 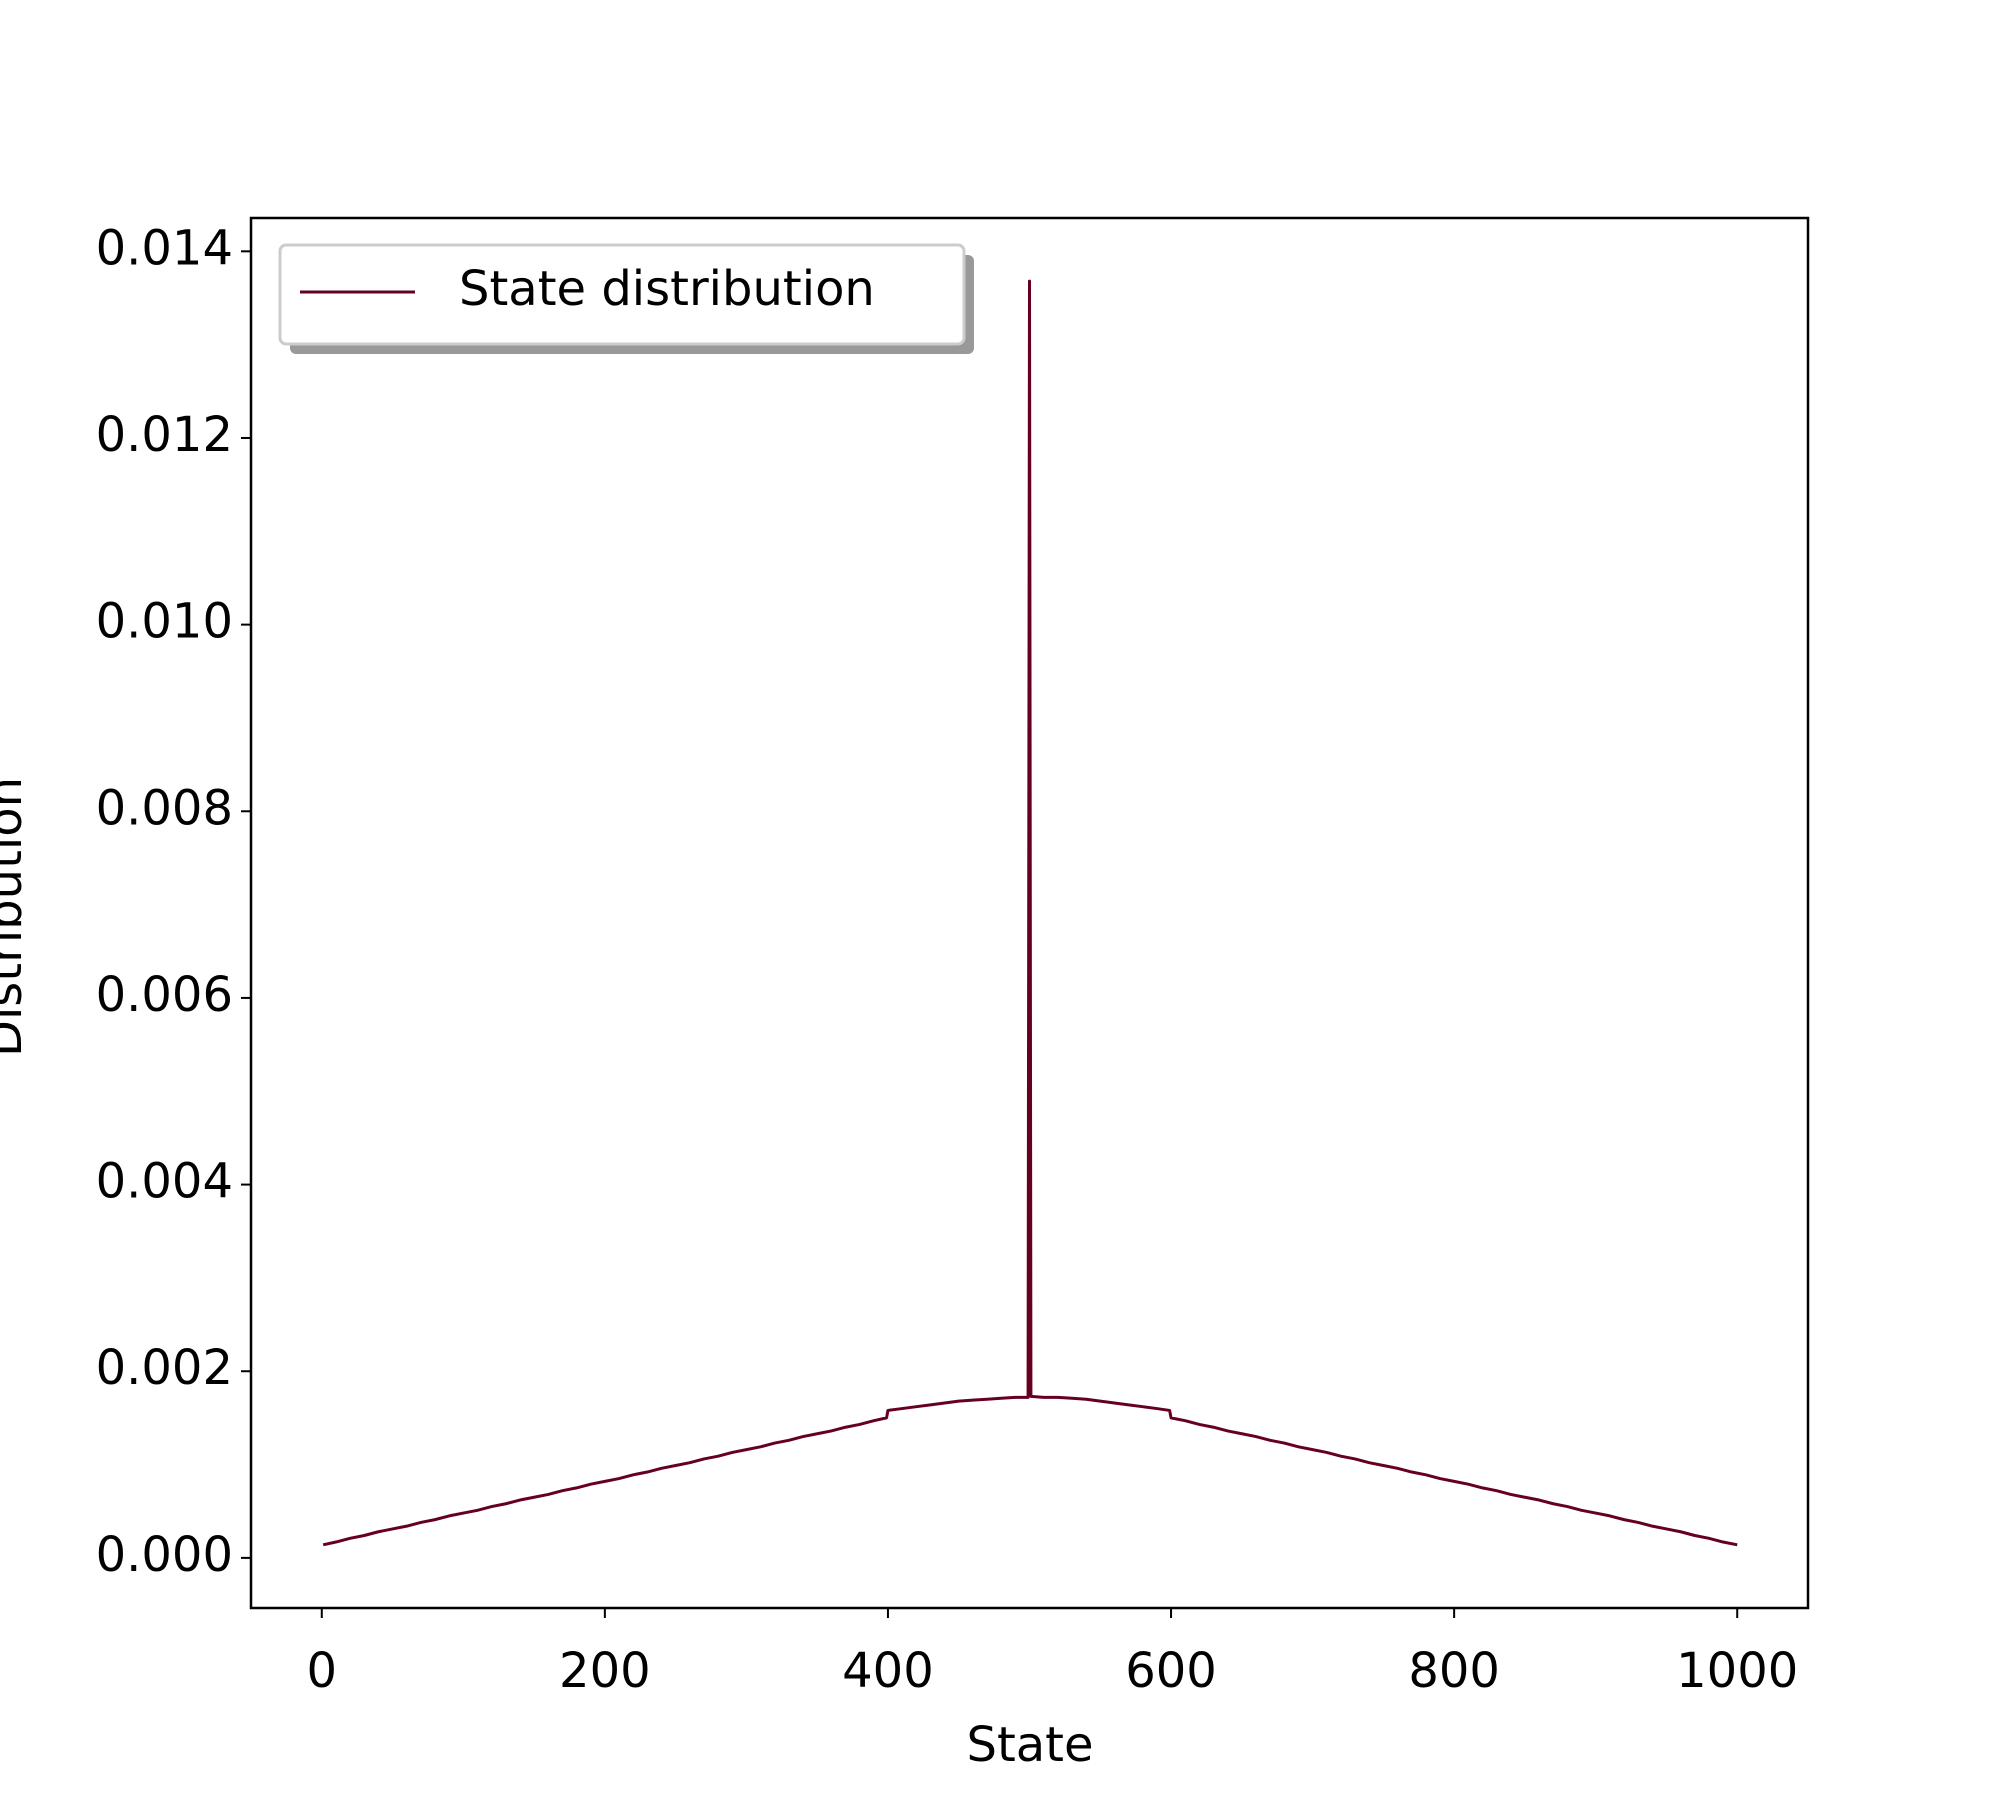 I want to click on x-tick-label: 200, so click(x=605, y=1671).